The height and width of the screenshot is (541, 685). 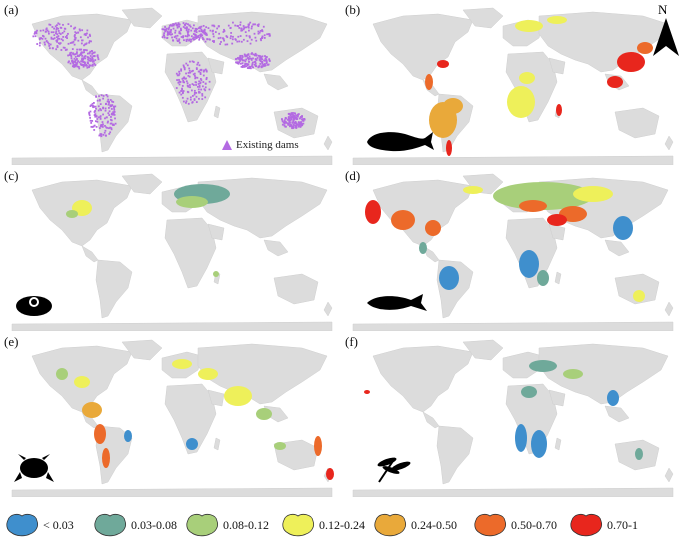 I want to click on land-madagascar, so click(x=558, y=444).